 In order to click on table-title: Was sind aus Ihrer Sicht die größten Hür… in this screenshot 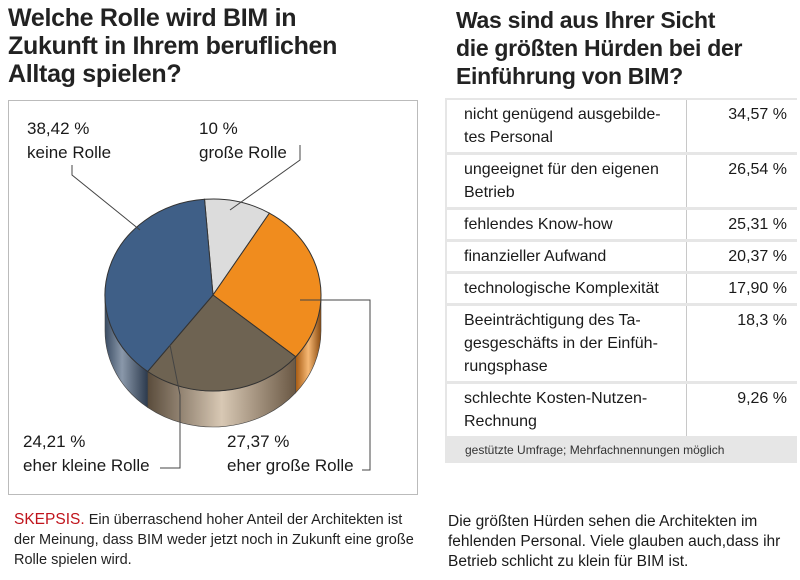, I will do `click(599, 48)`.